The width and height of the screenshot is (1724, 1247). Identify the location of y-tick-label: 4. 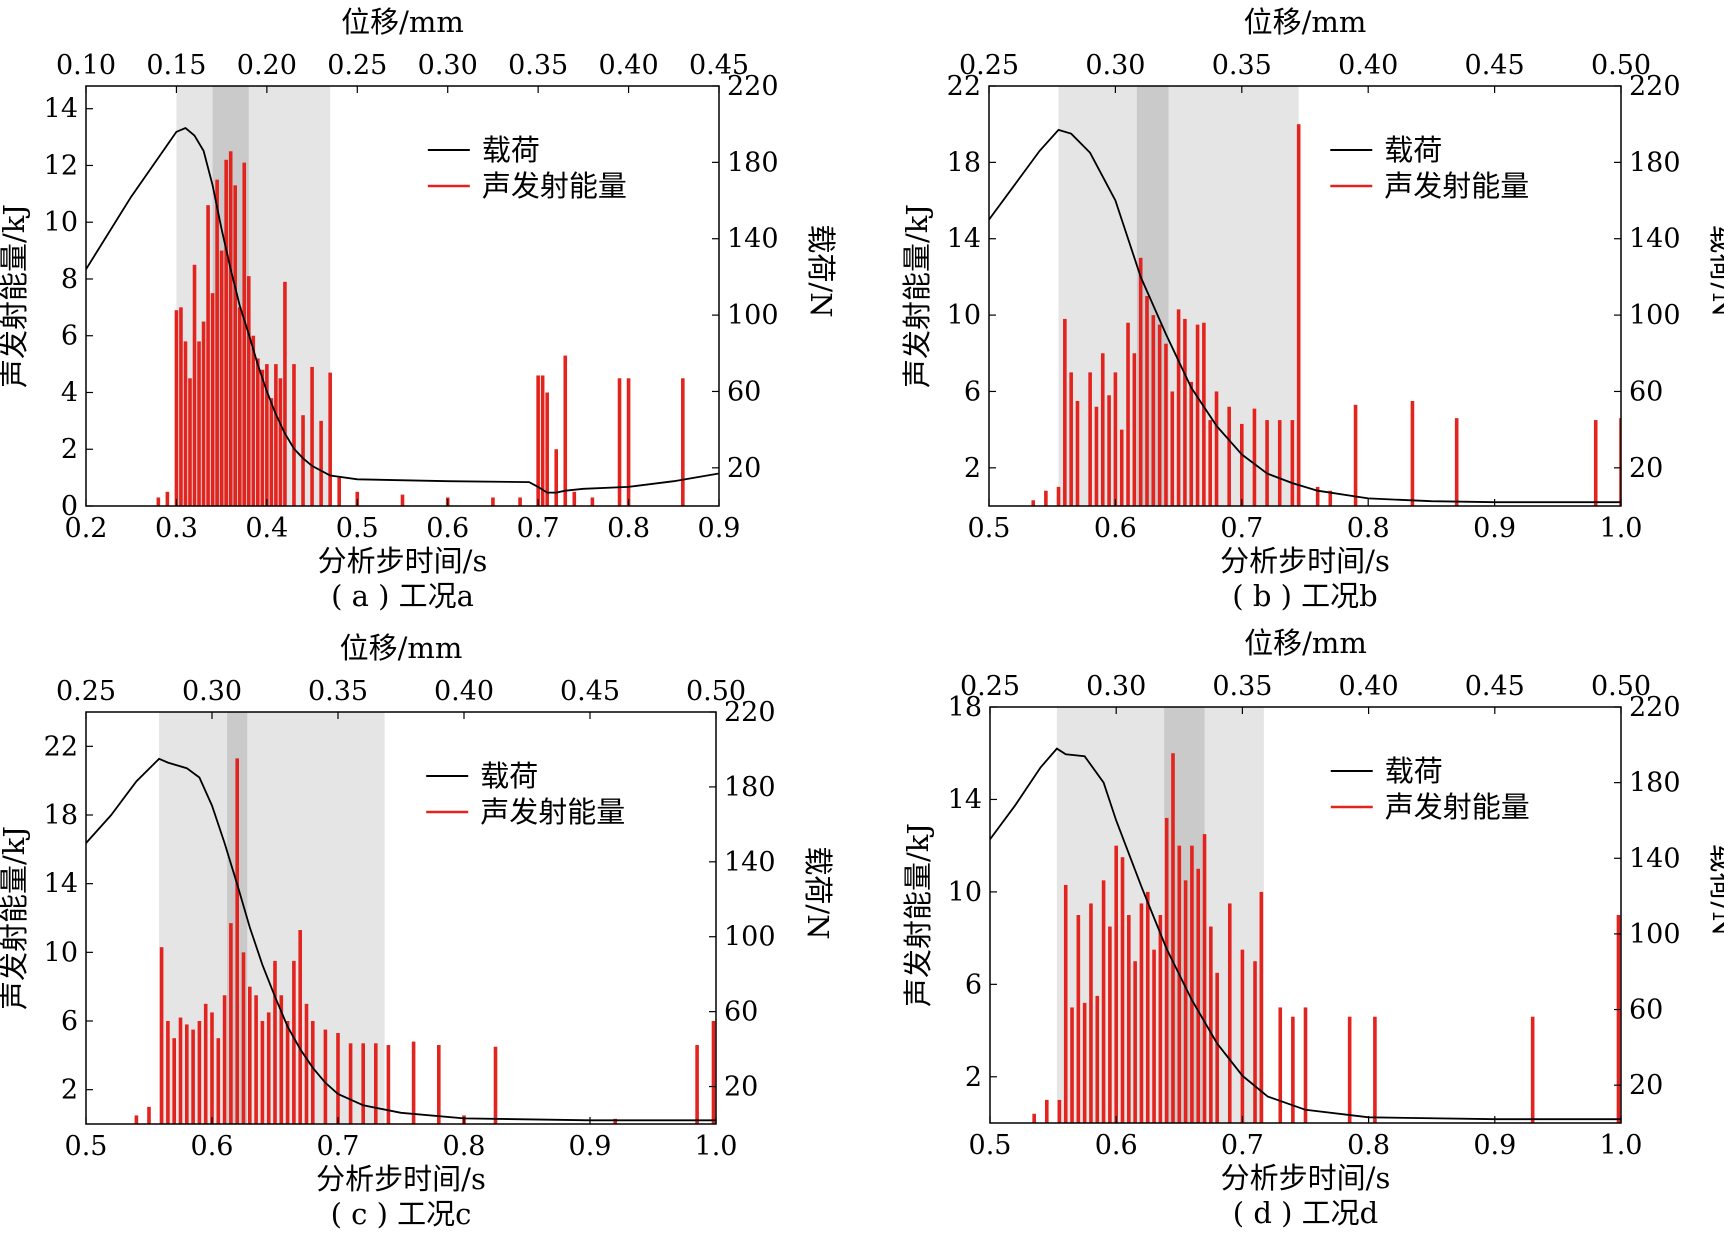
(69, 392).